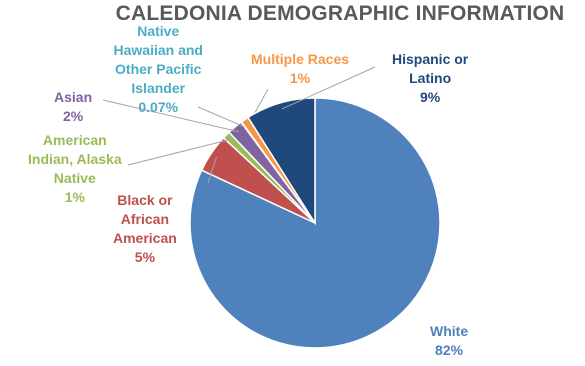 This screenshot has width=585, height=366. I want to click on data-label: Hispanic or Latino 9%, so click(430, 78).